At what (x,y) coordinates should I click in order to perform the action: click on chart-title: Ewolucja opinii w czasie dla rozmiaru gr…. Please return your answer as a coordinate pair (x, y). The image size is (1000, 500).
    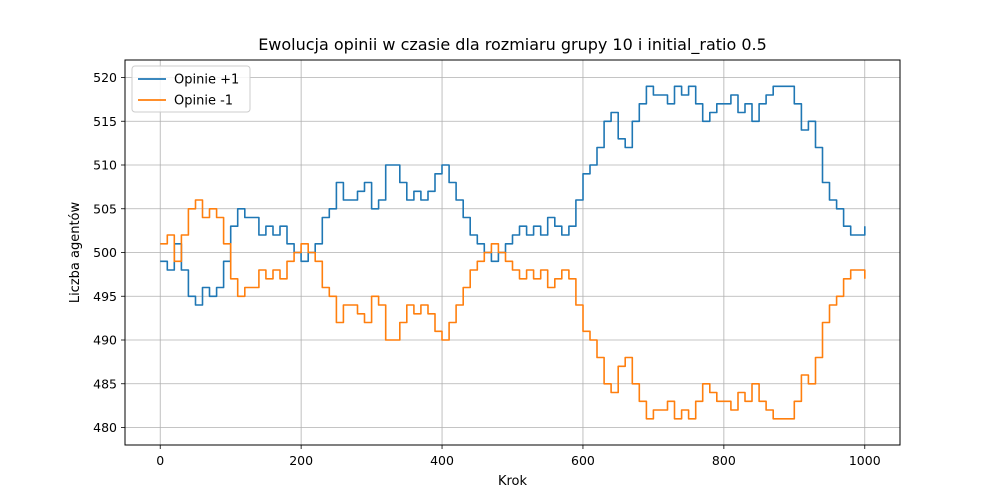
    Looking at the image, I should click on (512, 45).